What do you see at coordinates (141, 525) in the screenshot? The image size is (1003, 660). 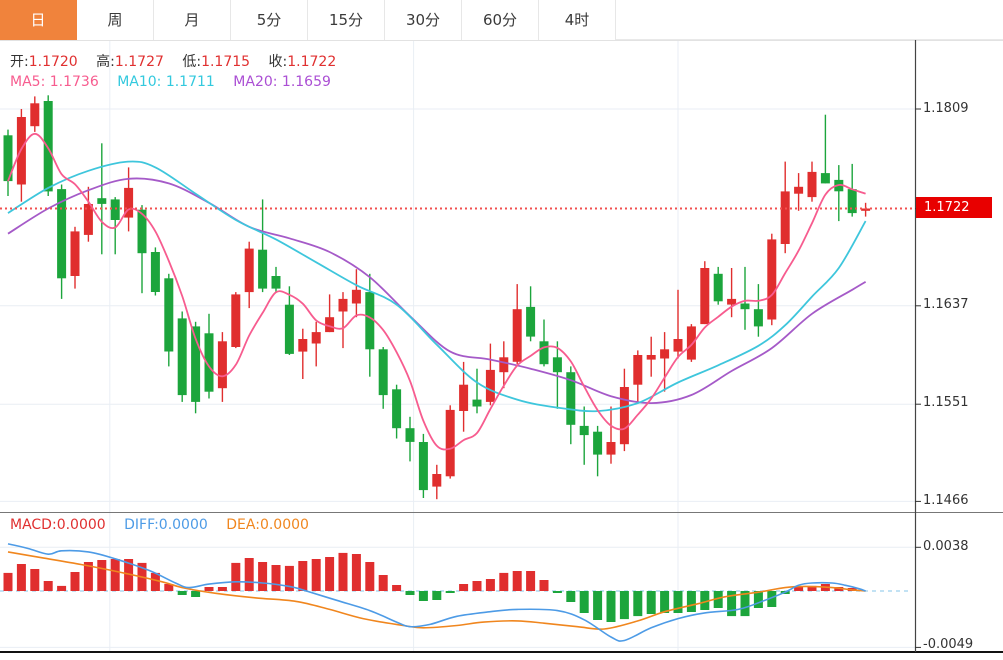 I see `diff-label: DIFF:` at bounding box center [141, 525].